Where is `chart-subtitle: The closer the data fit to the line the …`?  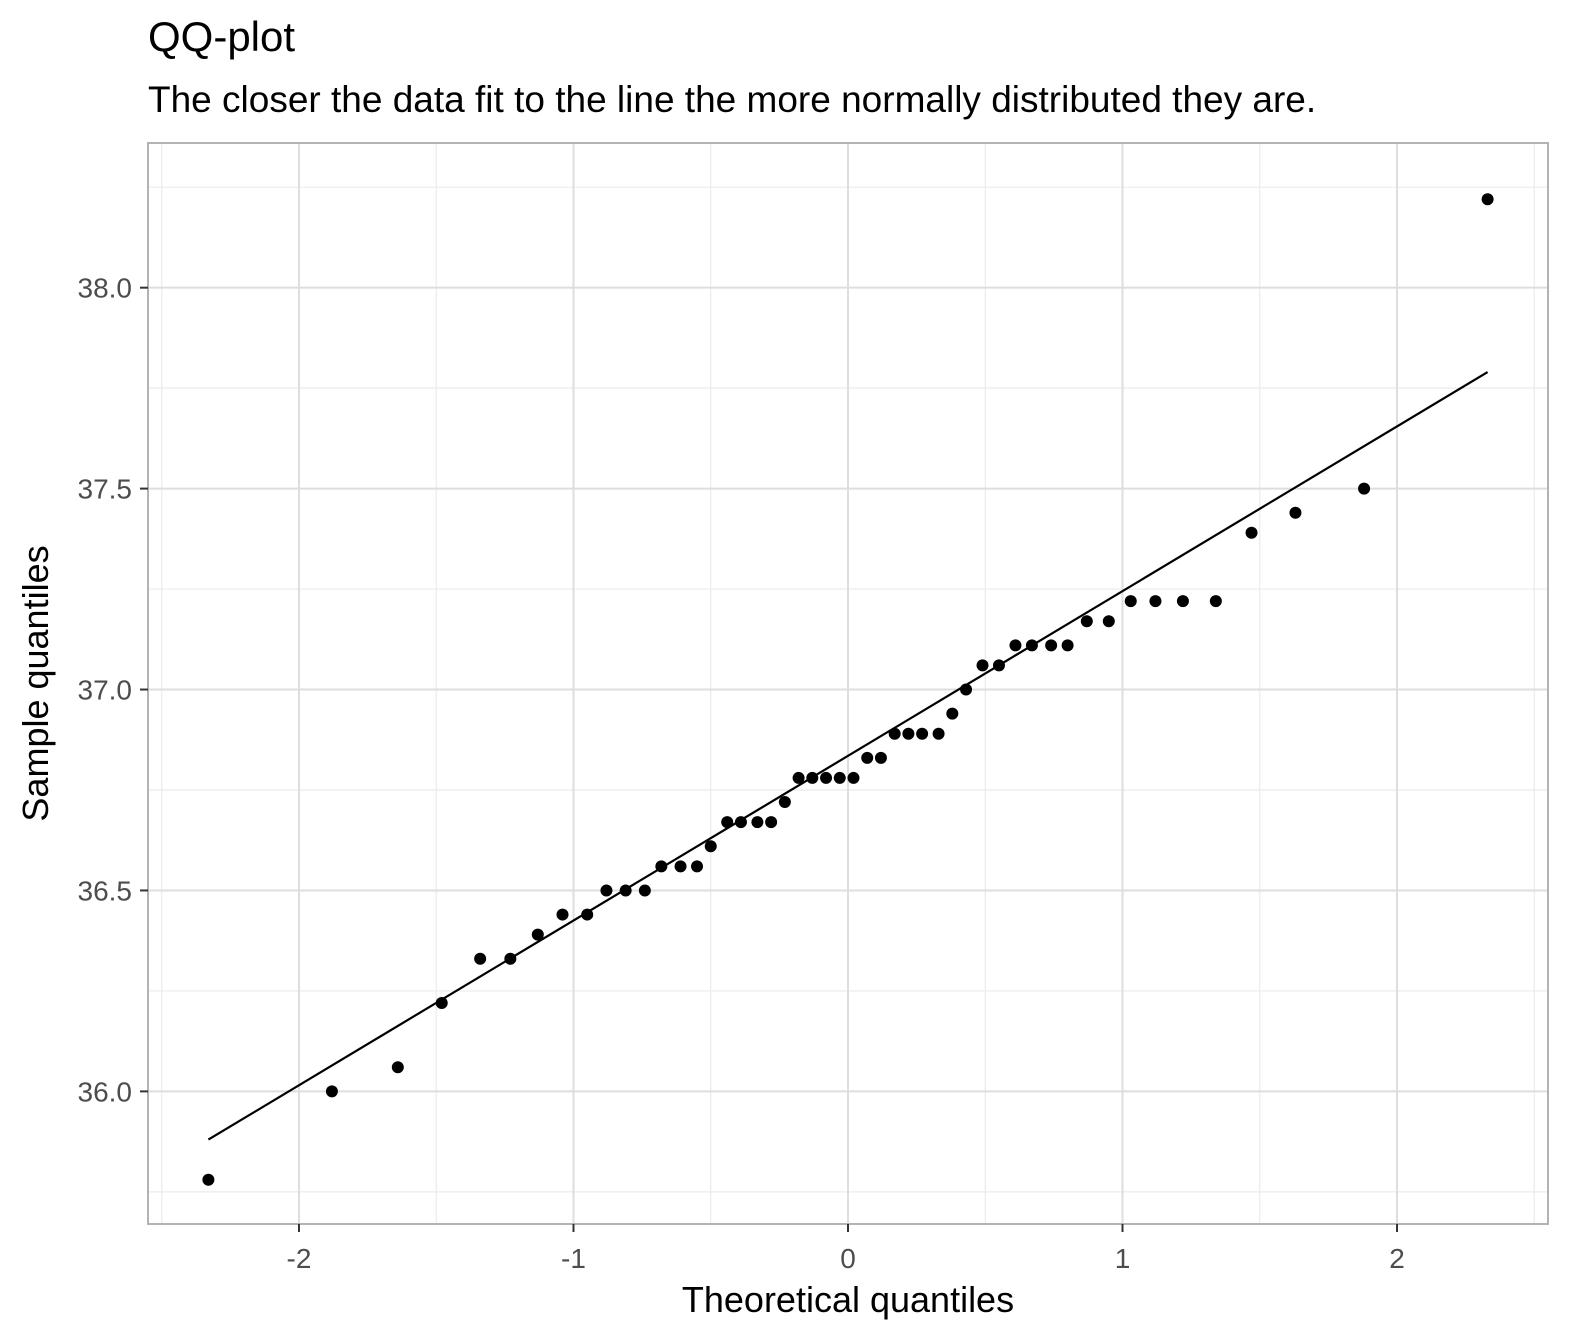 chart-subtitle: The closer the data fit to the line the … is located at coordinates (732, 99).